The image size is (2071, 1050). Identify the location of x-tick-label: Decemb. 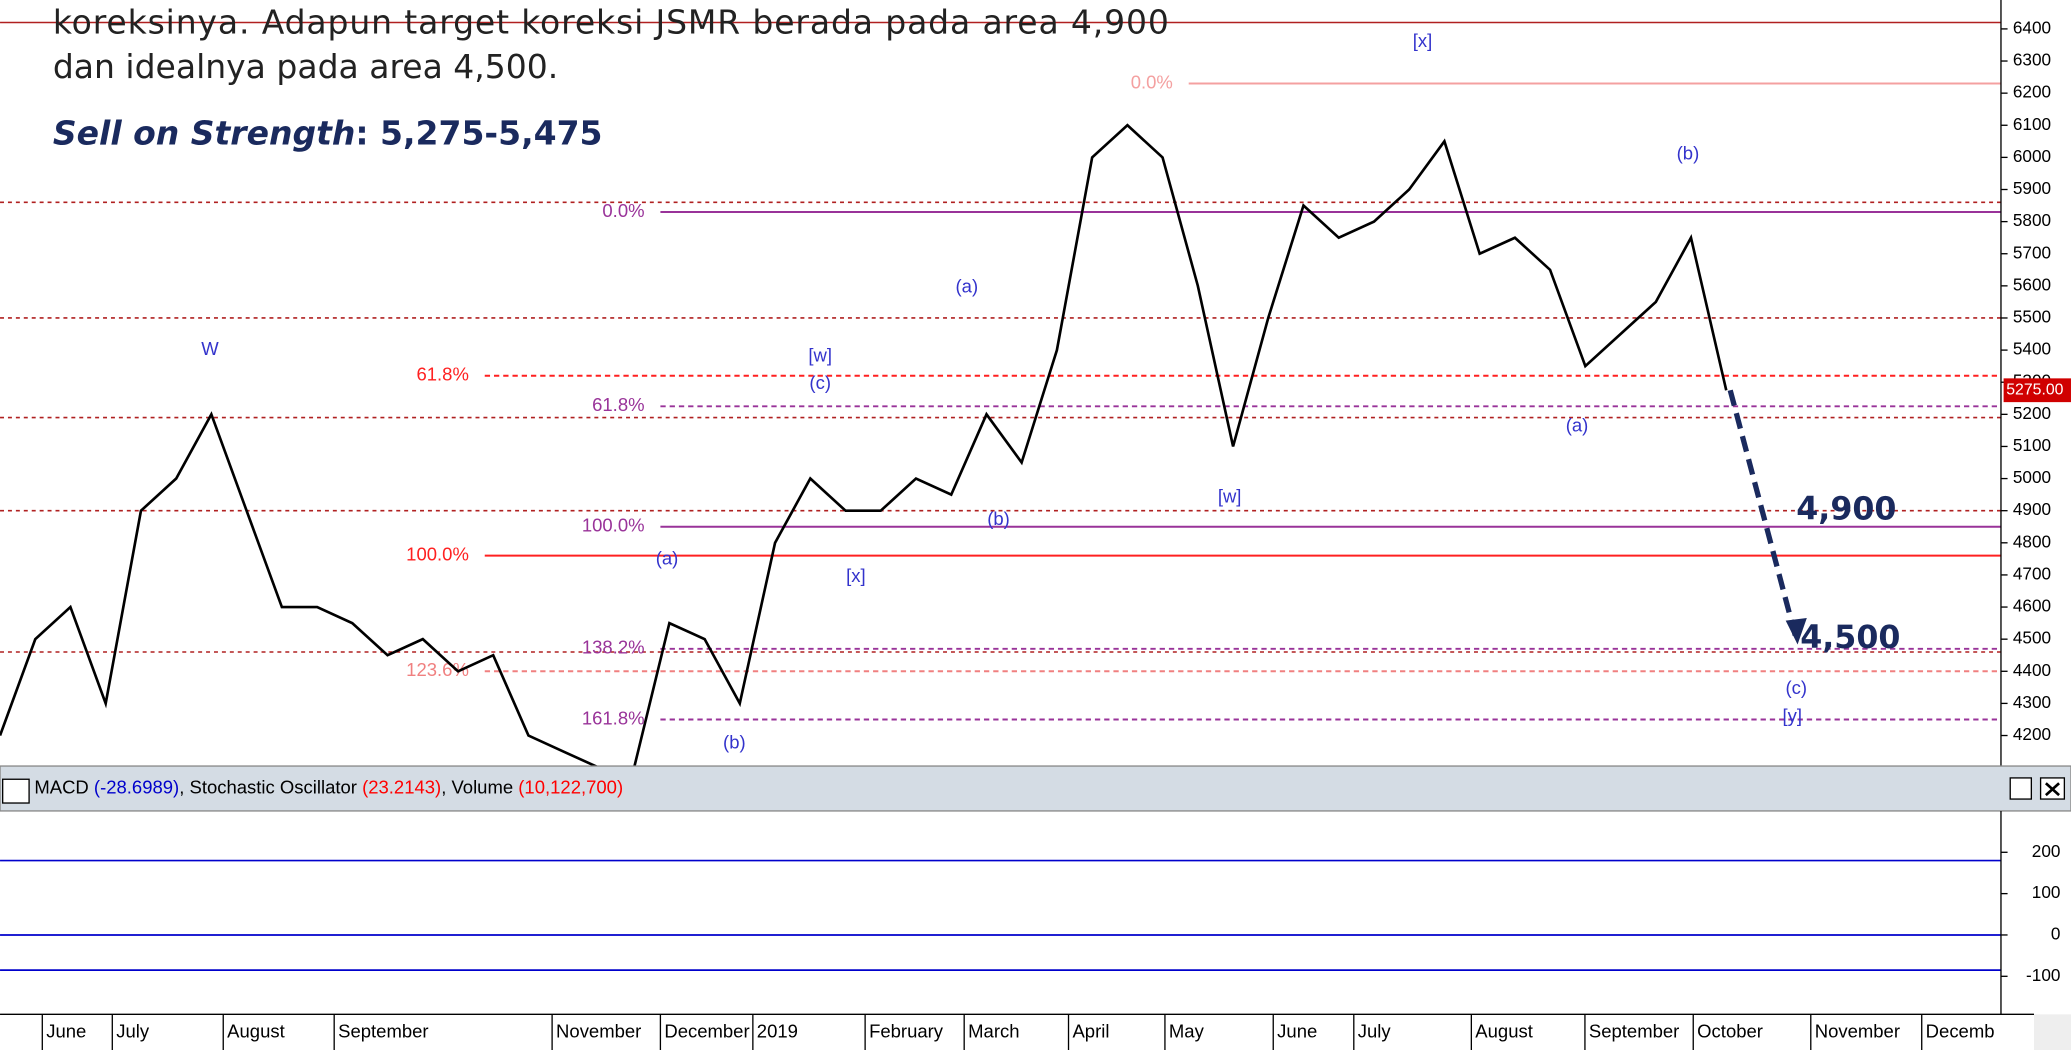
(1960, 1031).